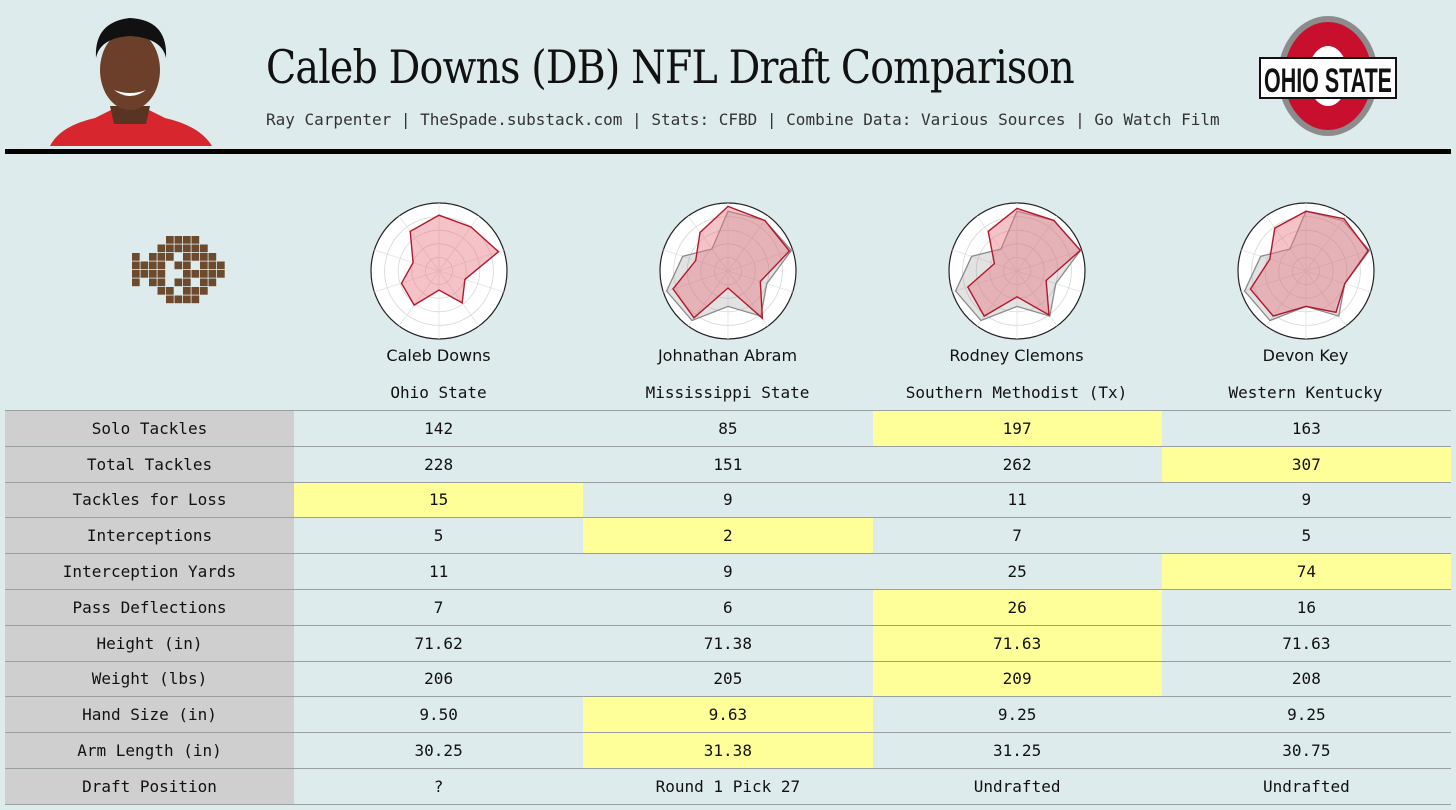 Image resolution: width=1456 pixels, height=810 pixels. I want to click on table-row: Total Tackles 228 151 262 307, so click(728, 464).